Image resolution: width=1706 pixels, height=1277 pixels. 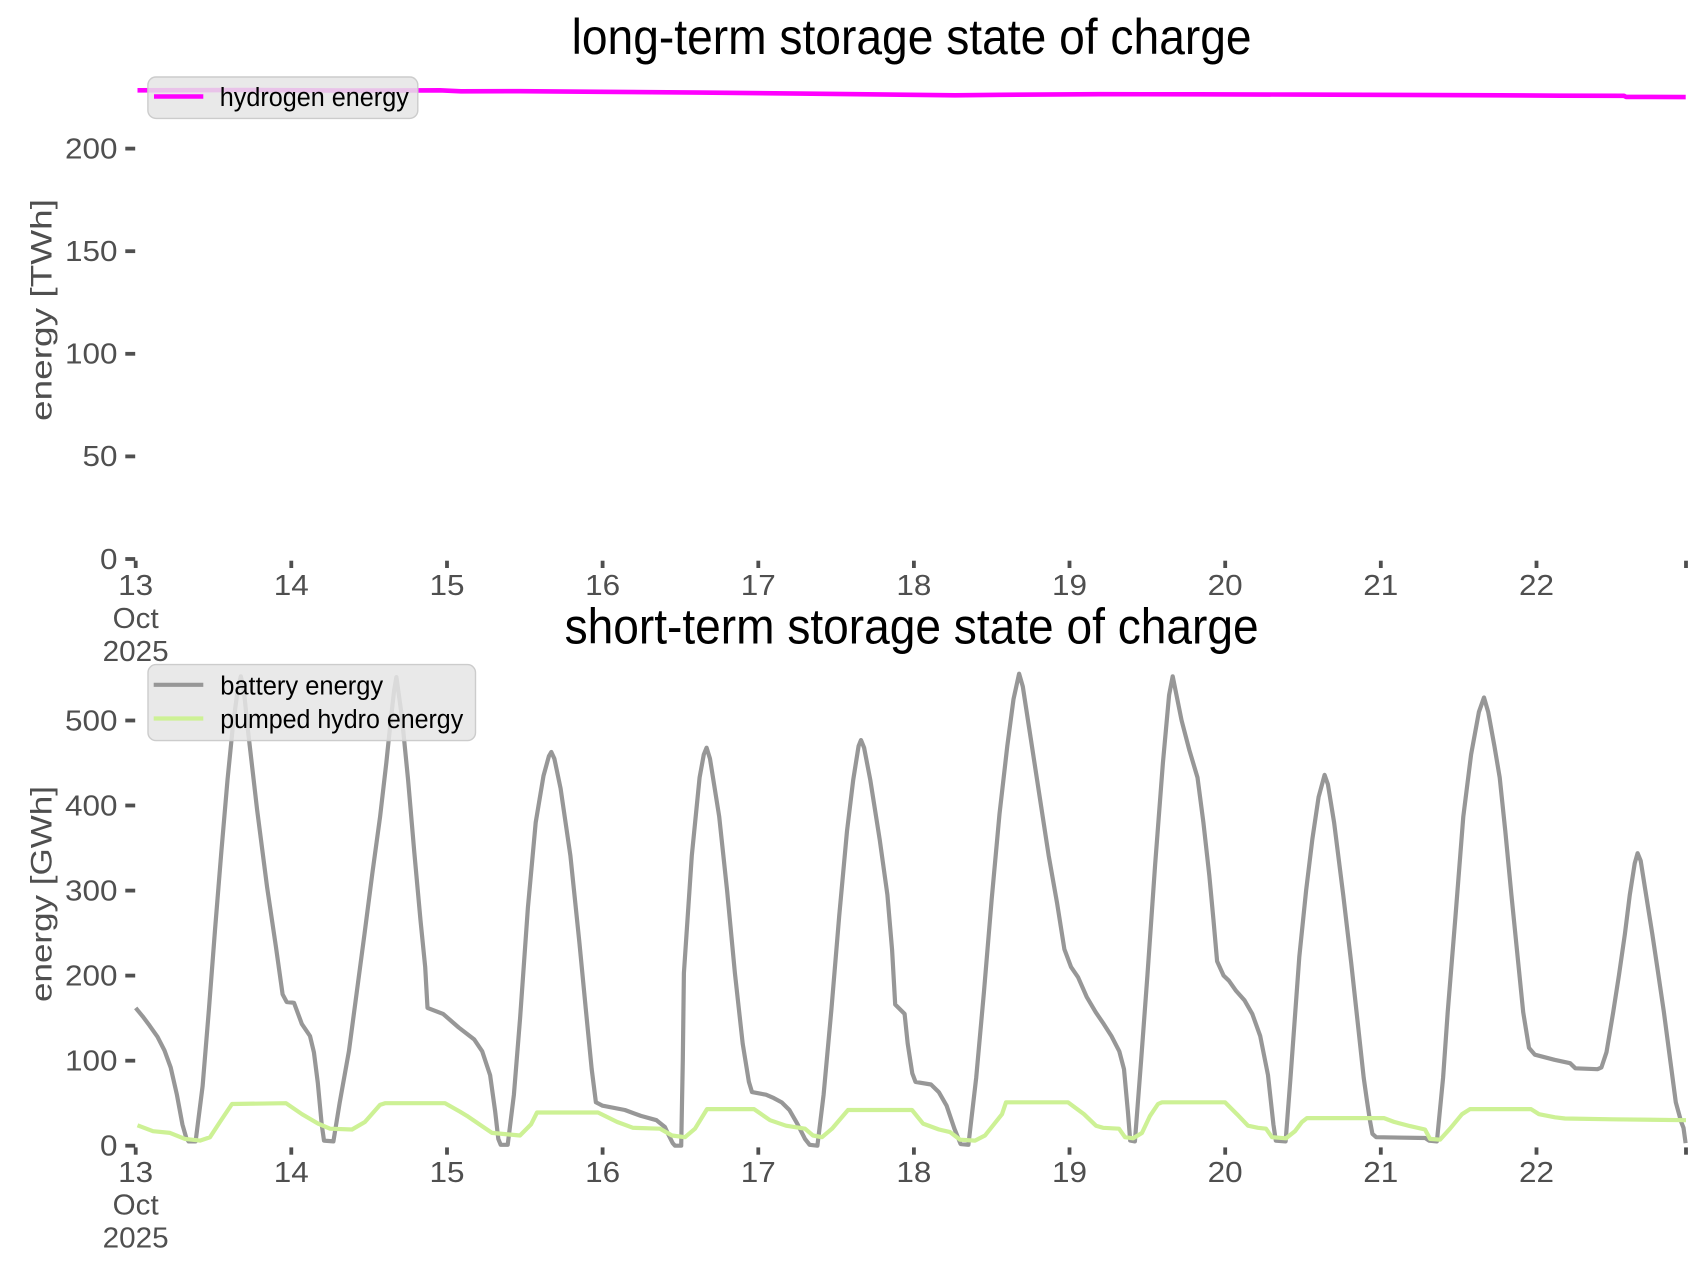 What do you see at coordinates (91, 891) in the screenshot?
I see `svg-text: 300` at bounding box center [91, 891].